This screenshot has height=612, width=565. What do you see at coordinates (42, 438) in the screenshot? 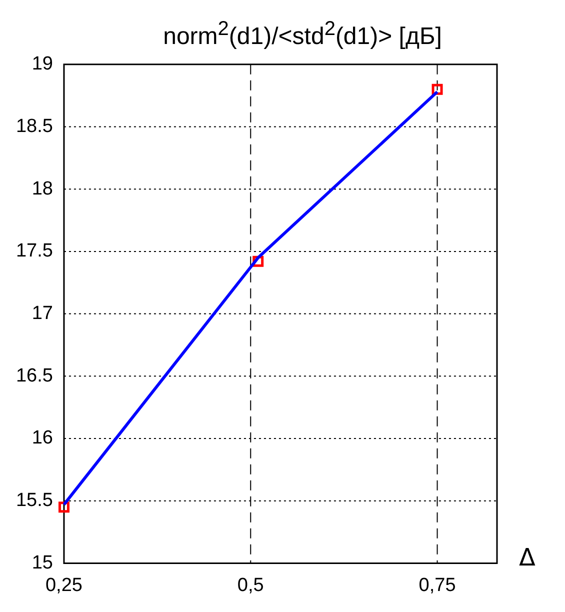
I see `y-tick-label: 16` at bounding box center [42, 438].